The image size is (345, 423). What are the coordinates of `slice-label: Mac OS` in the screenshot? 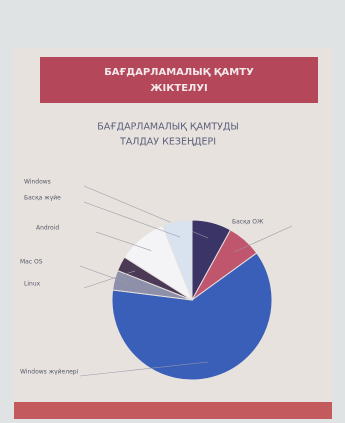 It's located at (31, 262).